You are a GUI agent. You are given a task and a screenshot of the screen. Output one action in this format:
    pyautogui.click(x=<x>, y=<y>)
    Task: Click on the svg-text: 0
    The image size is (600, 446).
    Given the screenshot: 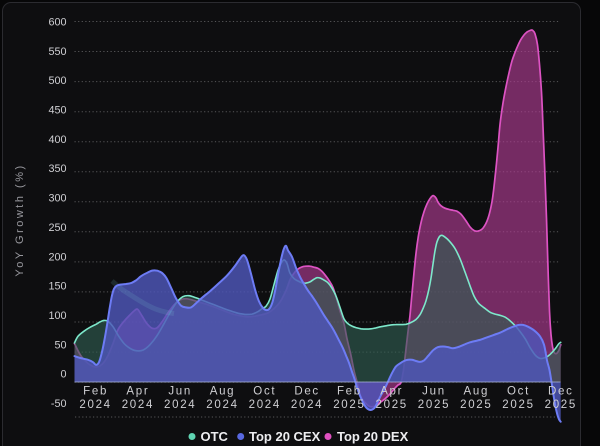 What is the action you would take?
    pyautogui.click(x=63, y=375)
    